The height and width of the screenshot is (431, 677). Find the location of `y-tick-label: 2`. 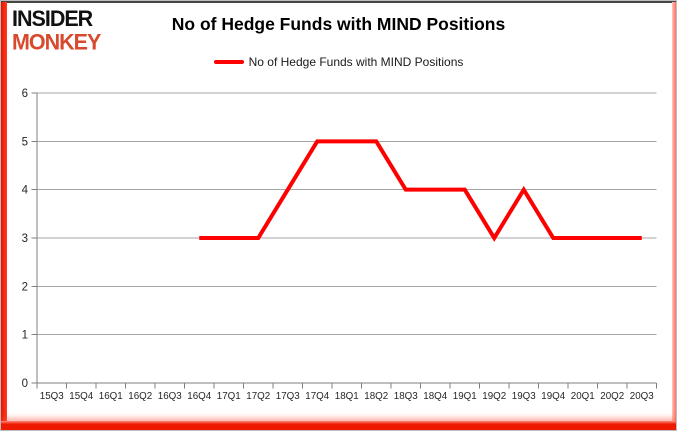

y-tick-label: 2 is located at coordinates (25, 287).